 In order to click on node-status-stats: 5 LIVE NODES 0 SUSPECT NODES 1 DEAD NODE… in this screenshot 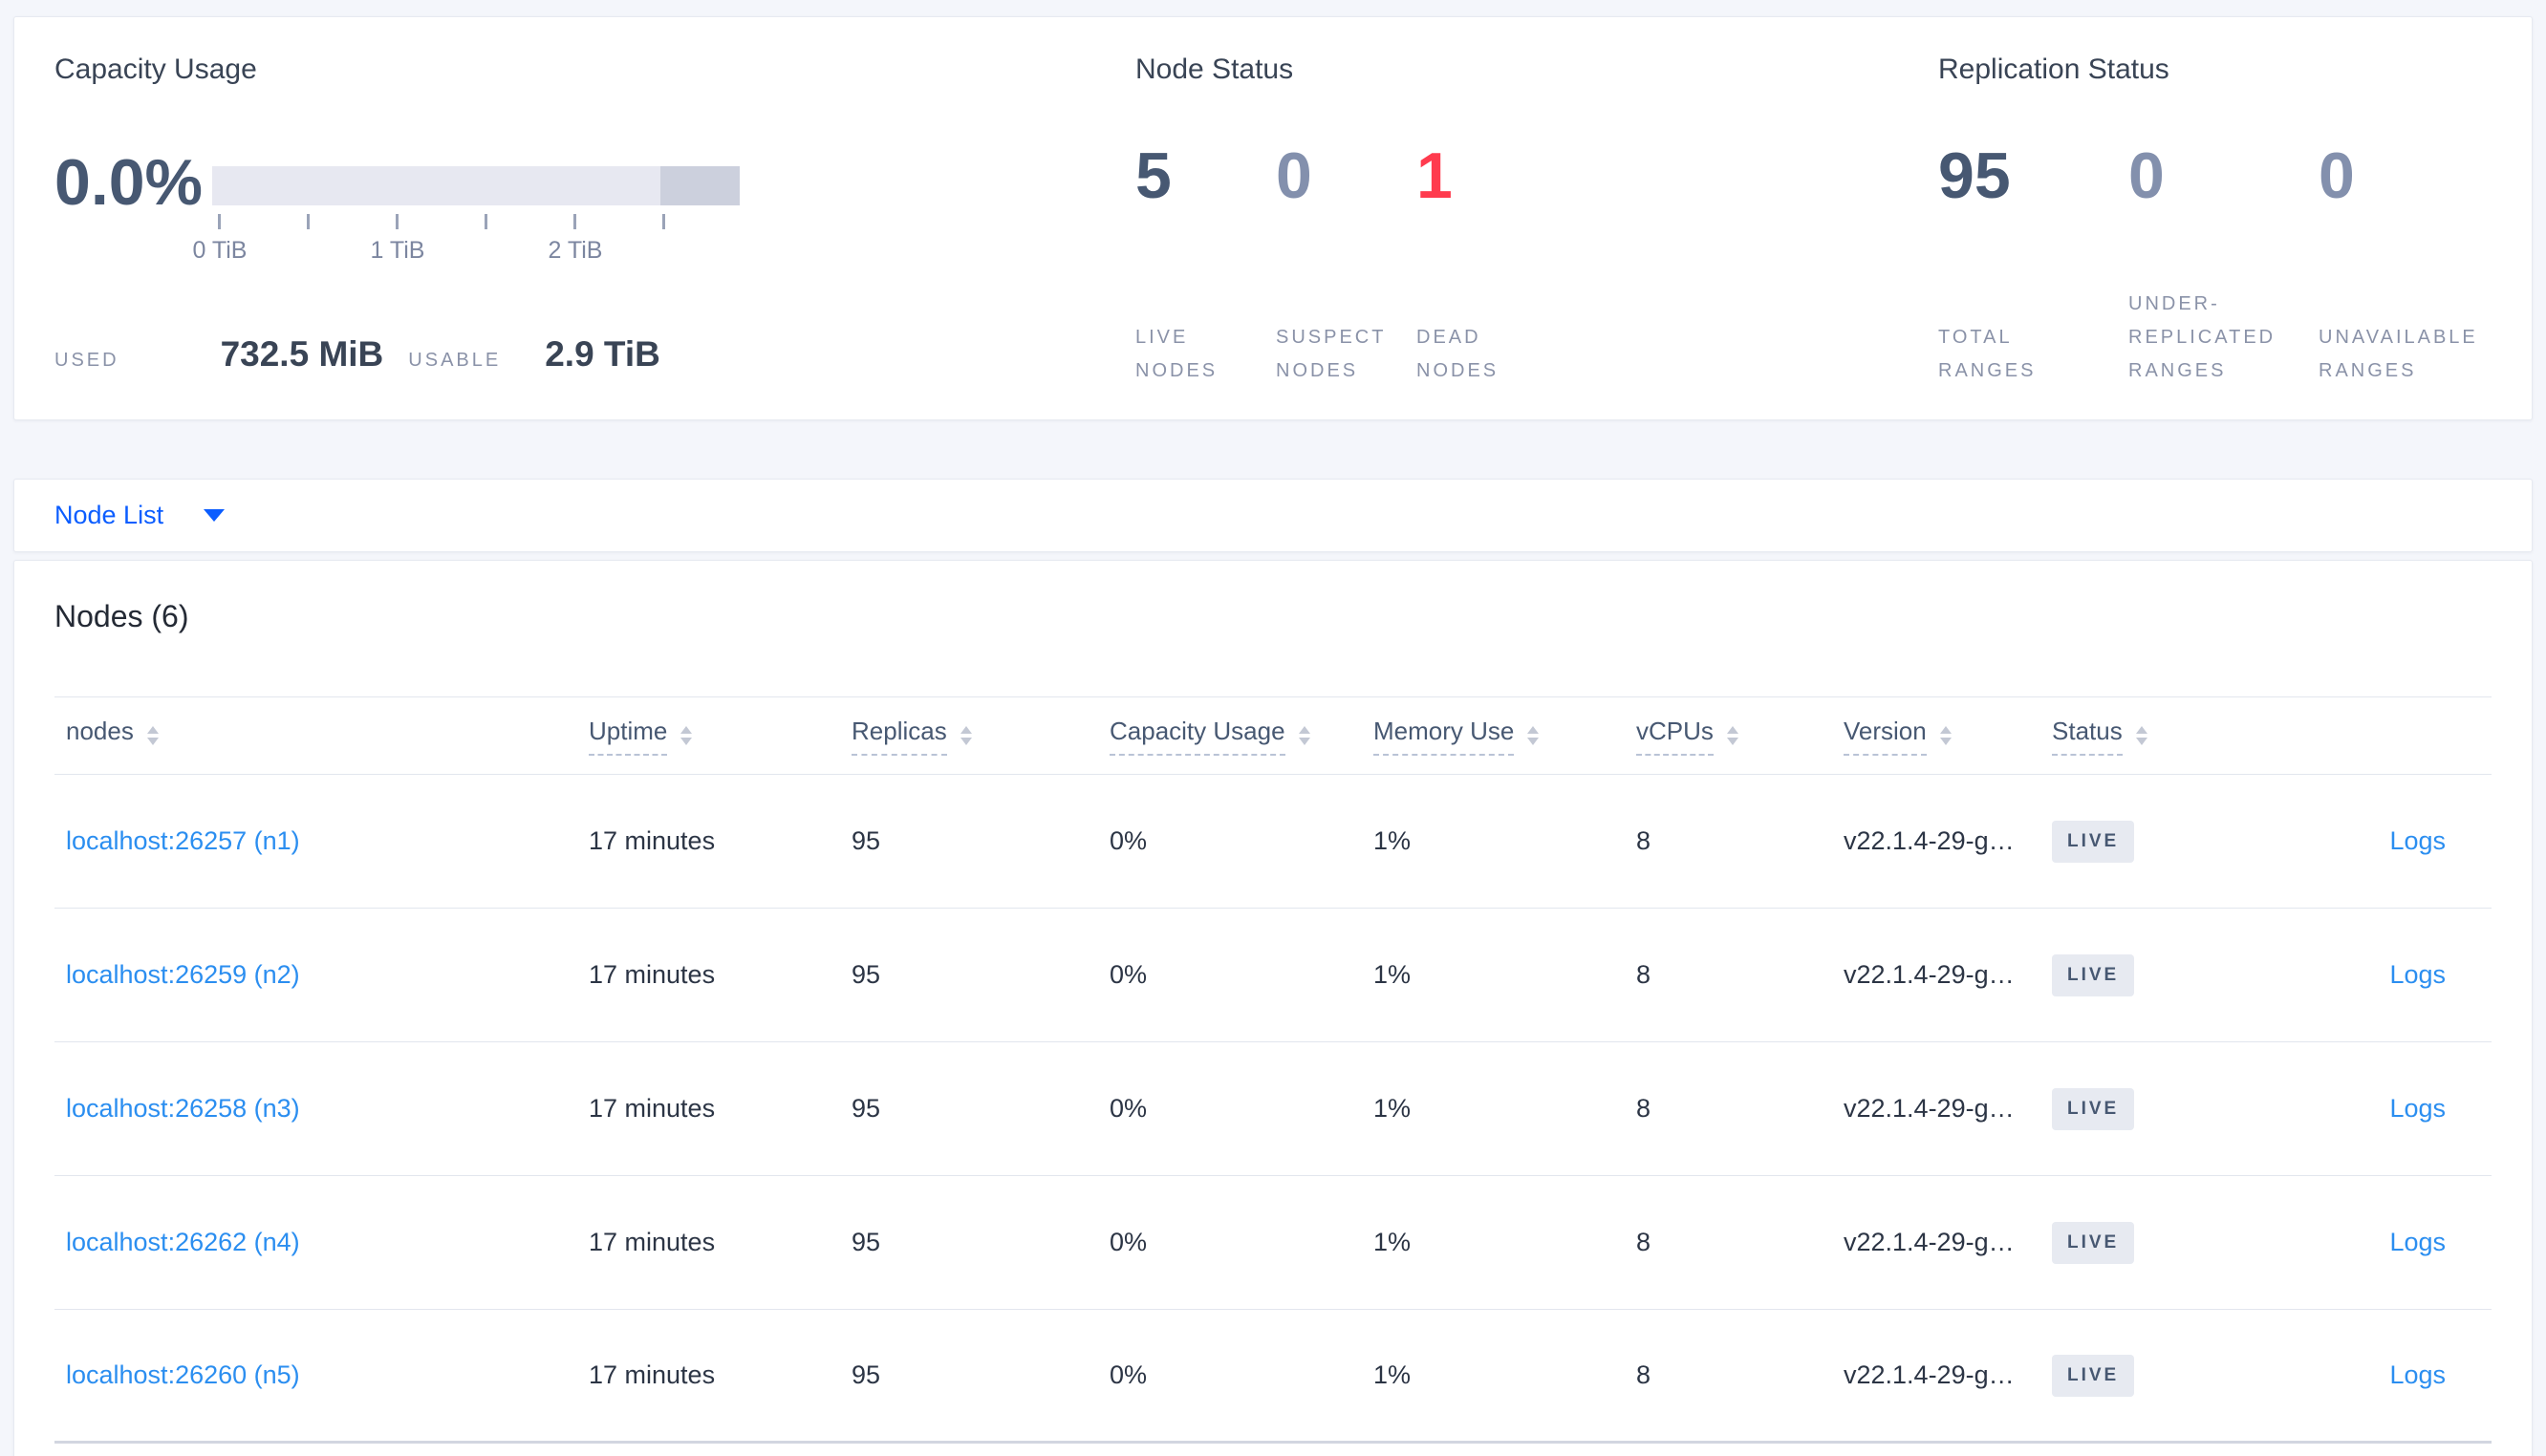, I will do `click(1346, 260)`.